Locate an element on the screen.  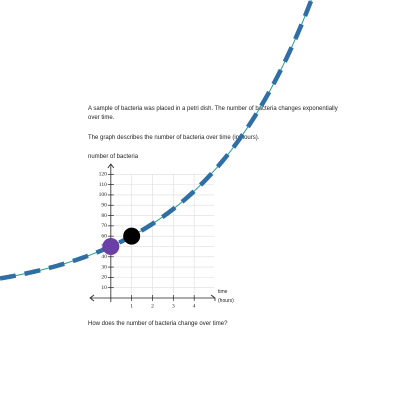
y-tick-label: 10 is located at coordinates (104, 288).